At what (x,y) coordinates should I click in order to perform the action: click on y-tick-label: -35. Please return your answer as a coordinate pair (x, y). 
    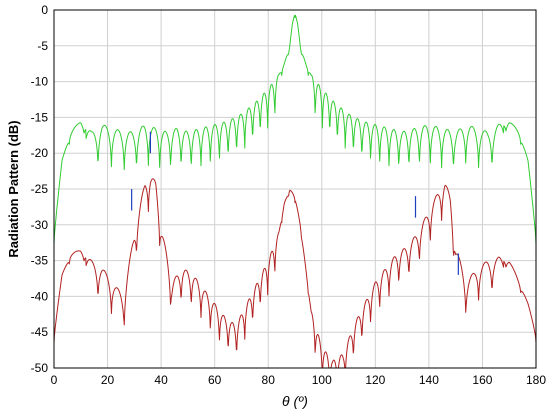
    Looking at the image, I should click on (40, 261).